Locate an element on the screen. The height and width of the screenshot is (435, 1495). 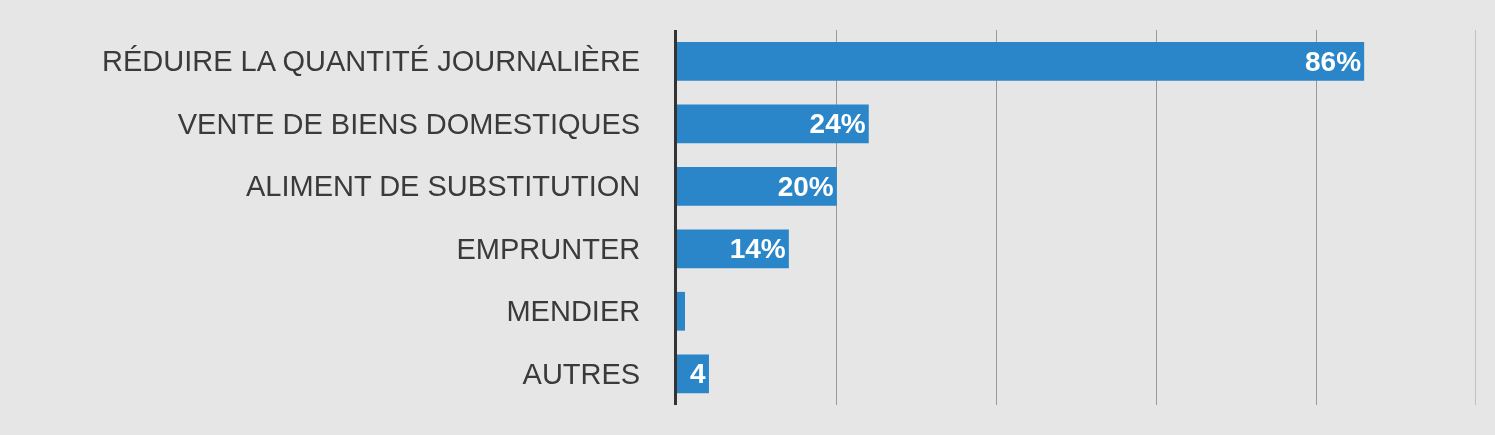
data-label: 24% is located at coordinates (837, 124).